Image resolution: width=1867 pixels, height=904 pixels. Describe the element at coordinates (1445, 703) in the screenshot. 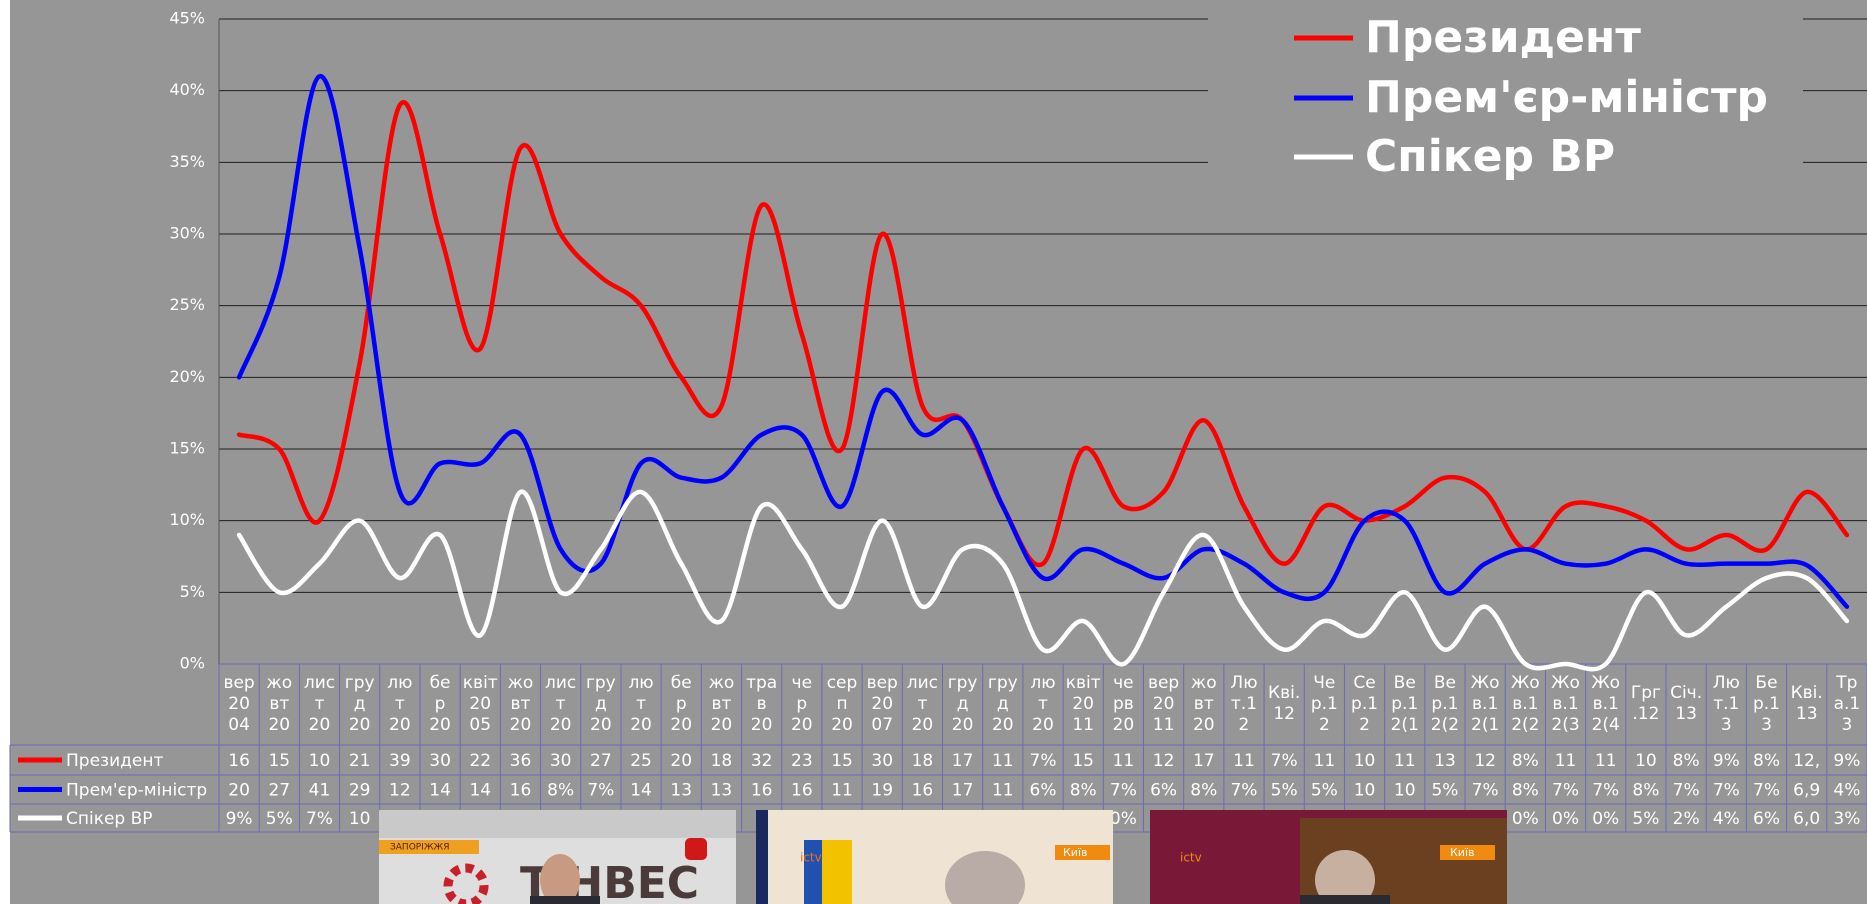

I see `x-tick-label: Ве р.1 2(2` at that location.